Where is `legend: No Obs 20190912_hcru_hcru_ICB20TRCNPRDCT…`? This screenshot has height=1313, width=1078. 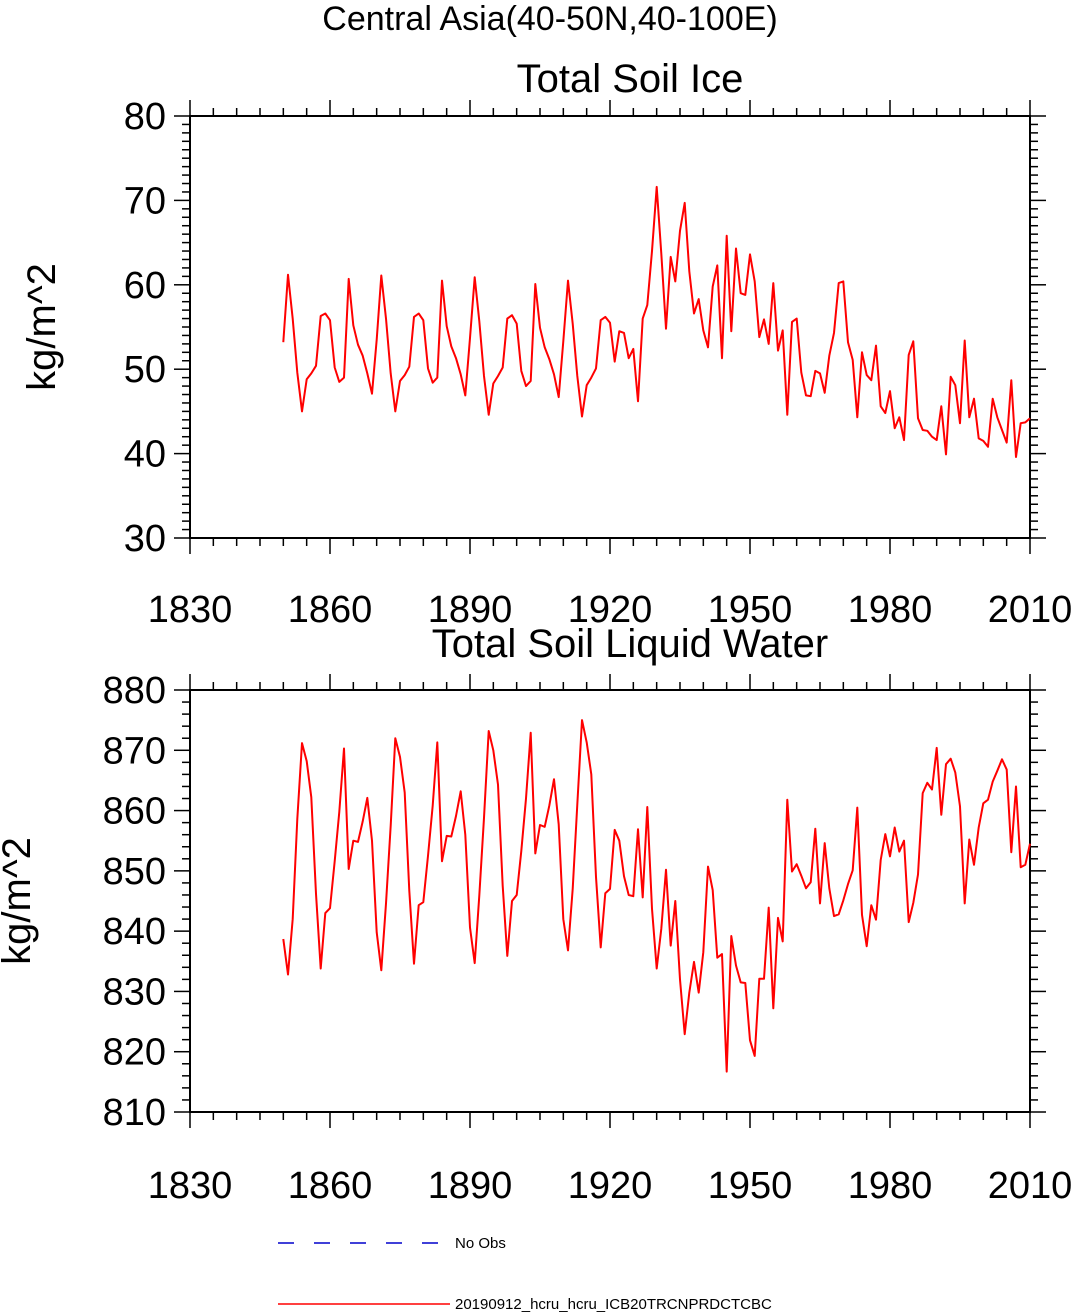
legend: No Obs 20190912_hcru_hcru_ICB20TRCNPRDCT… is located at coordinates (525, 1274).